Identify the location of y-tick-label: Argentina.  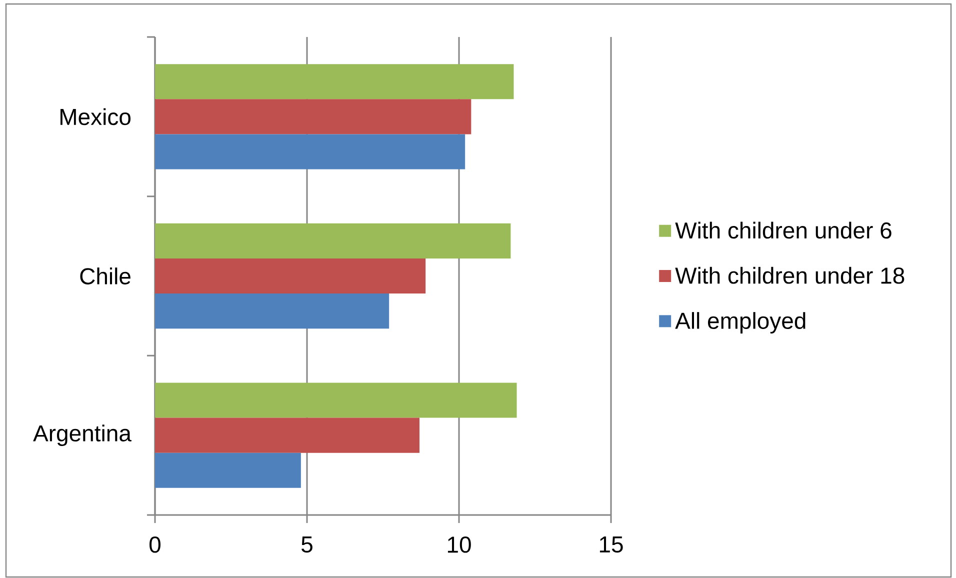
(82, 435).